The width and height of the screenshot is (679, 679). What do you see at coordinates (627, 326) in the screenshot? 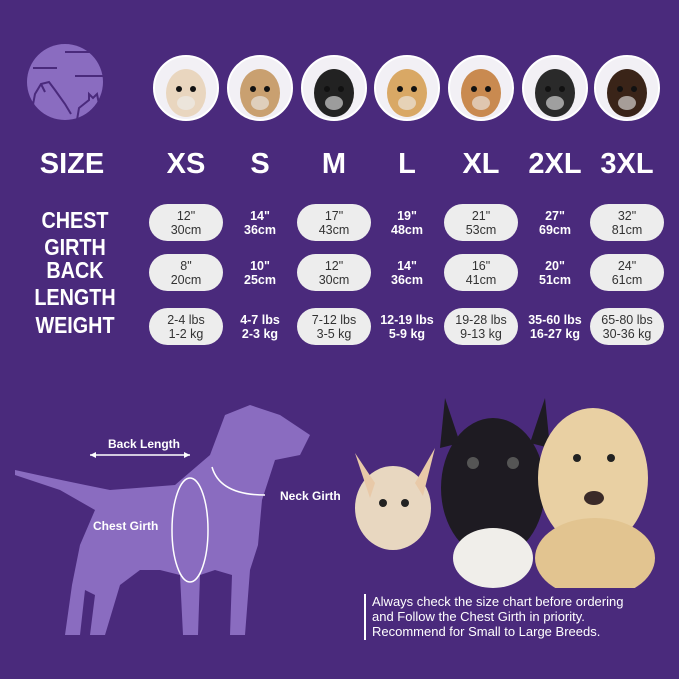
I see `size-cell: 65-80 lbs 30-36 kg` at bounding box center [627, 326].